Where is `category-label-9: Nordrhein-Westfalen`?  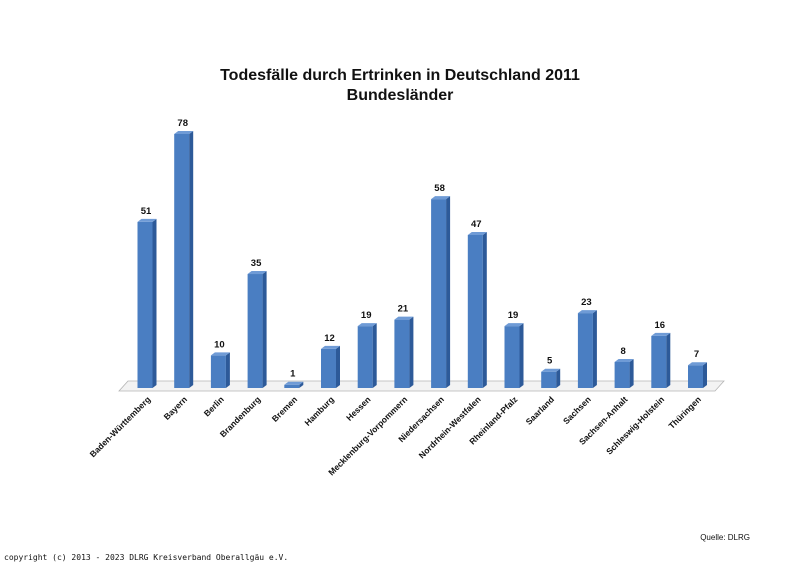
category-label-9: Nordrhein-Westfalen is located at coordinates (450, 427).